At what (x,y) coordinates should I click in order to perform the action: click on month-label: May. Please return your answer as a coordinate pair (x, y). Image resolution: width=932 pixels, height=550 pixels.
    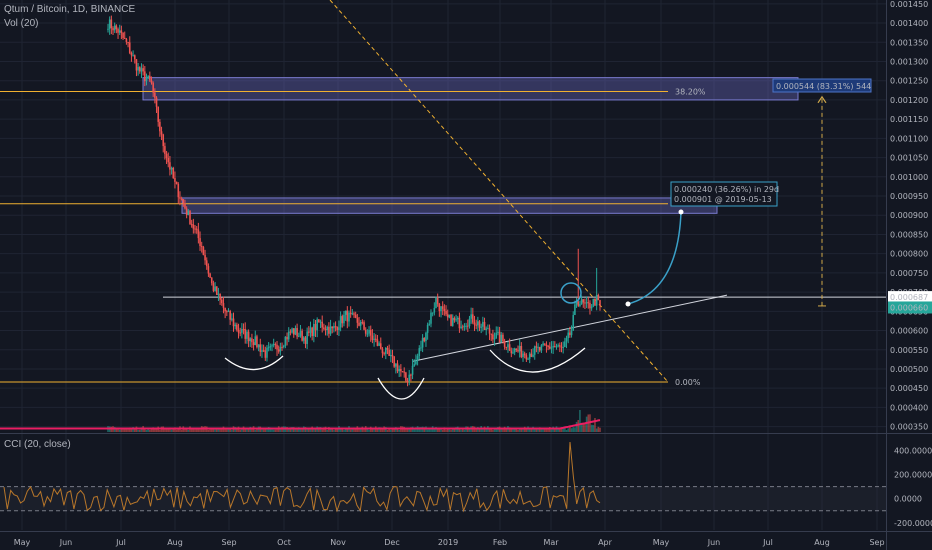
    Looking at the image, I should click on (22, 542).